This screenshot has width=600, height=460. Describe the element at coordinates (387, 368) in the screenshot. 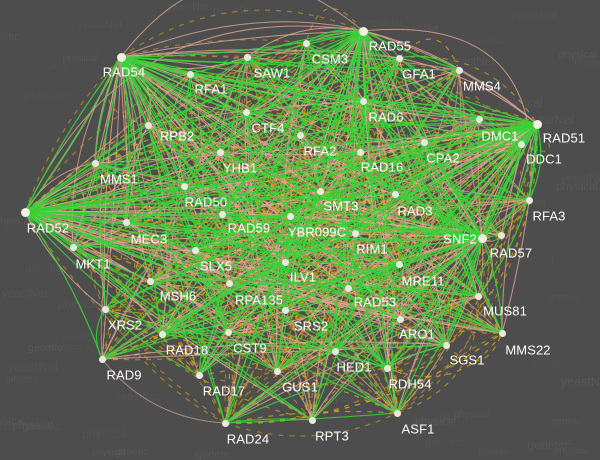

I see `network-node-rdh54` at that location.